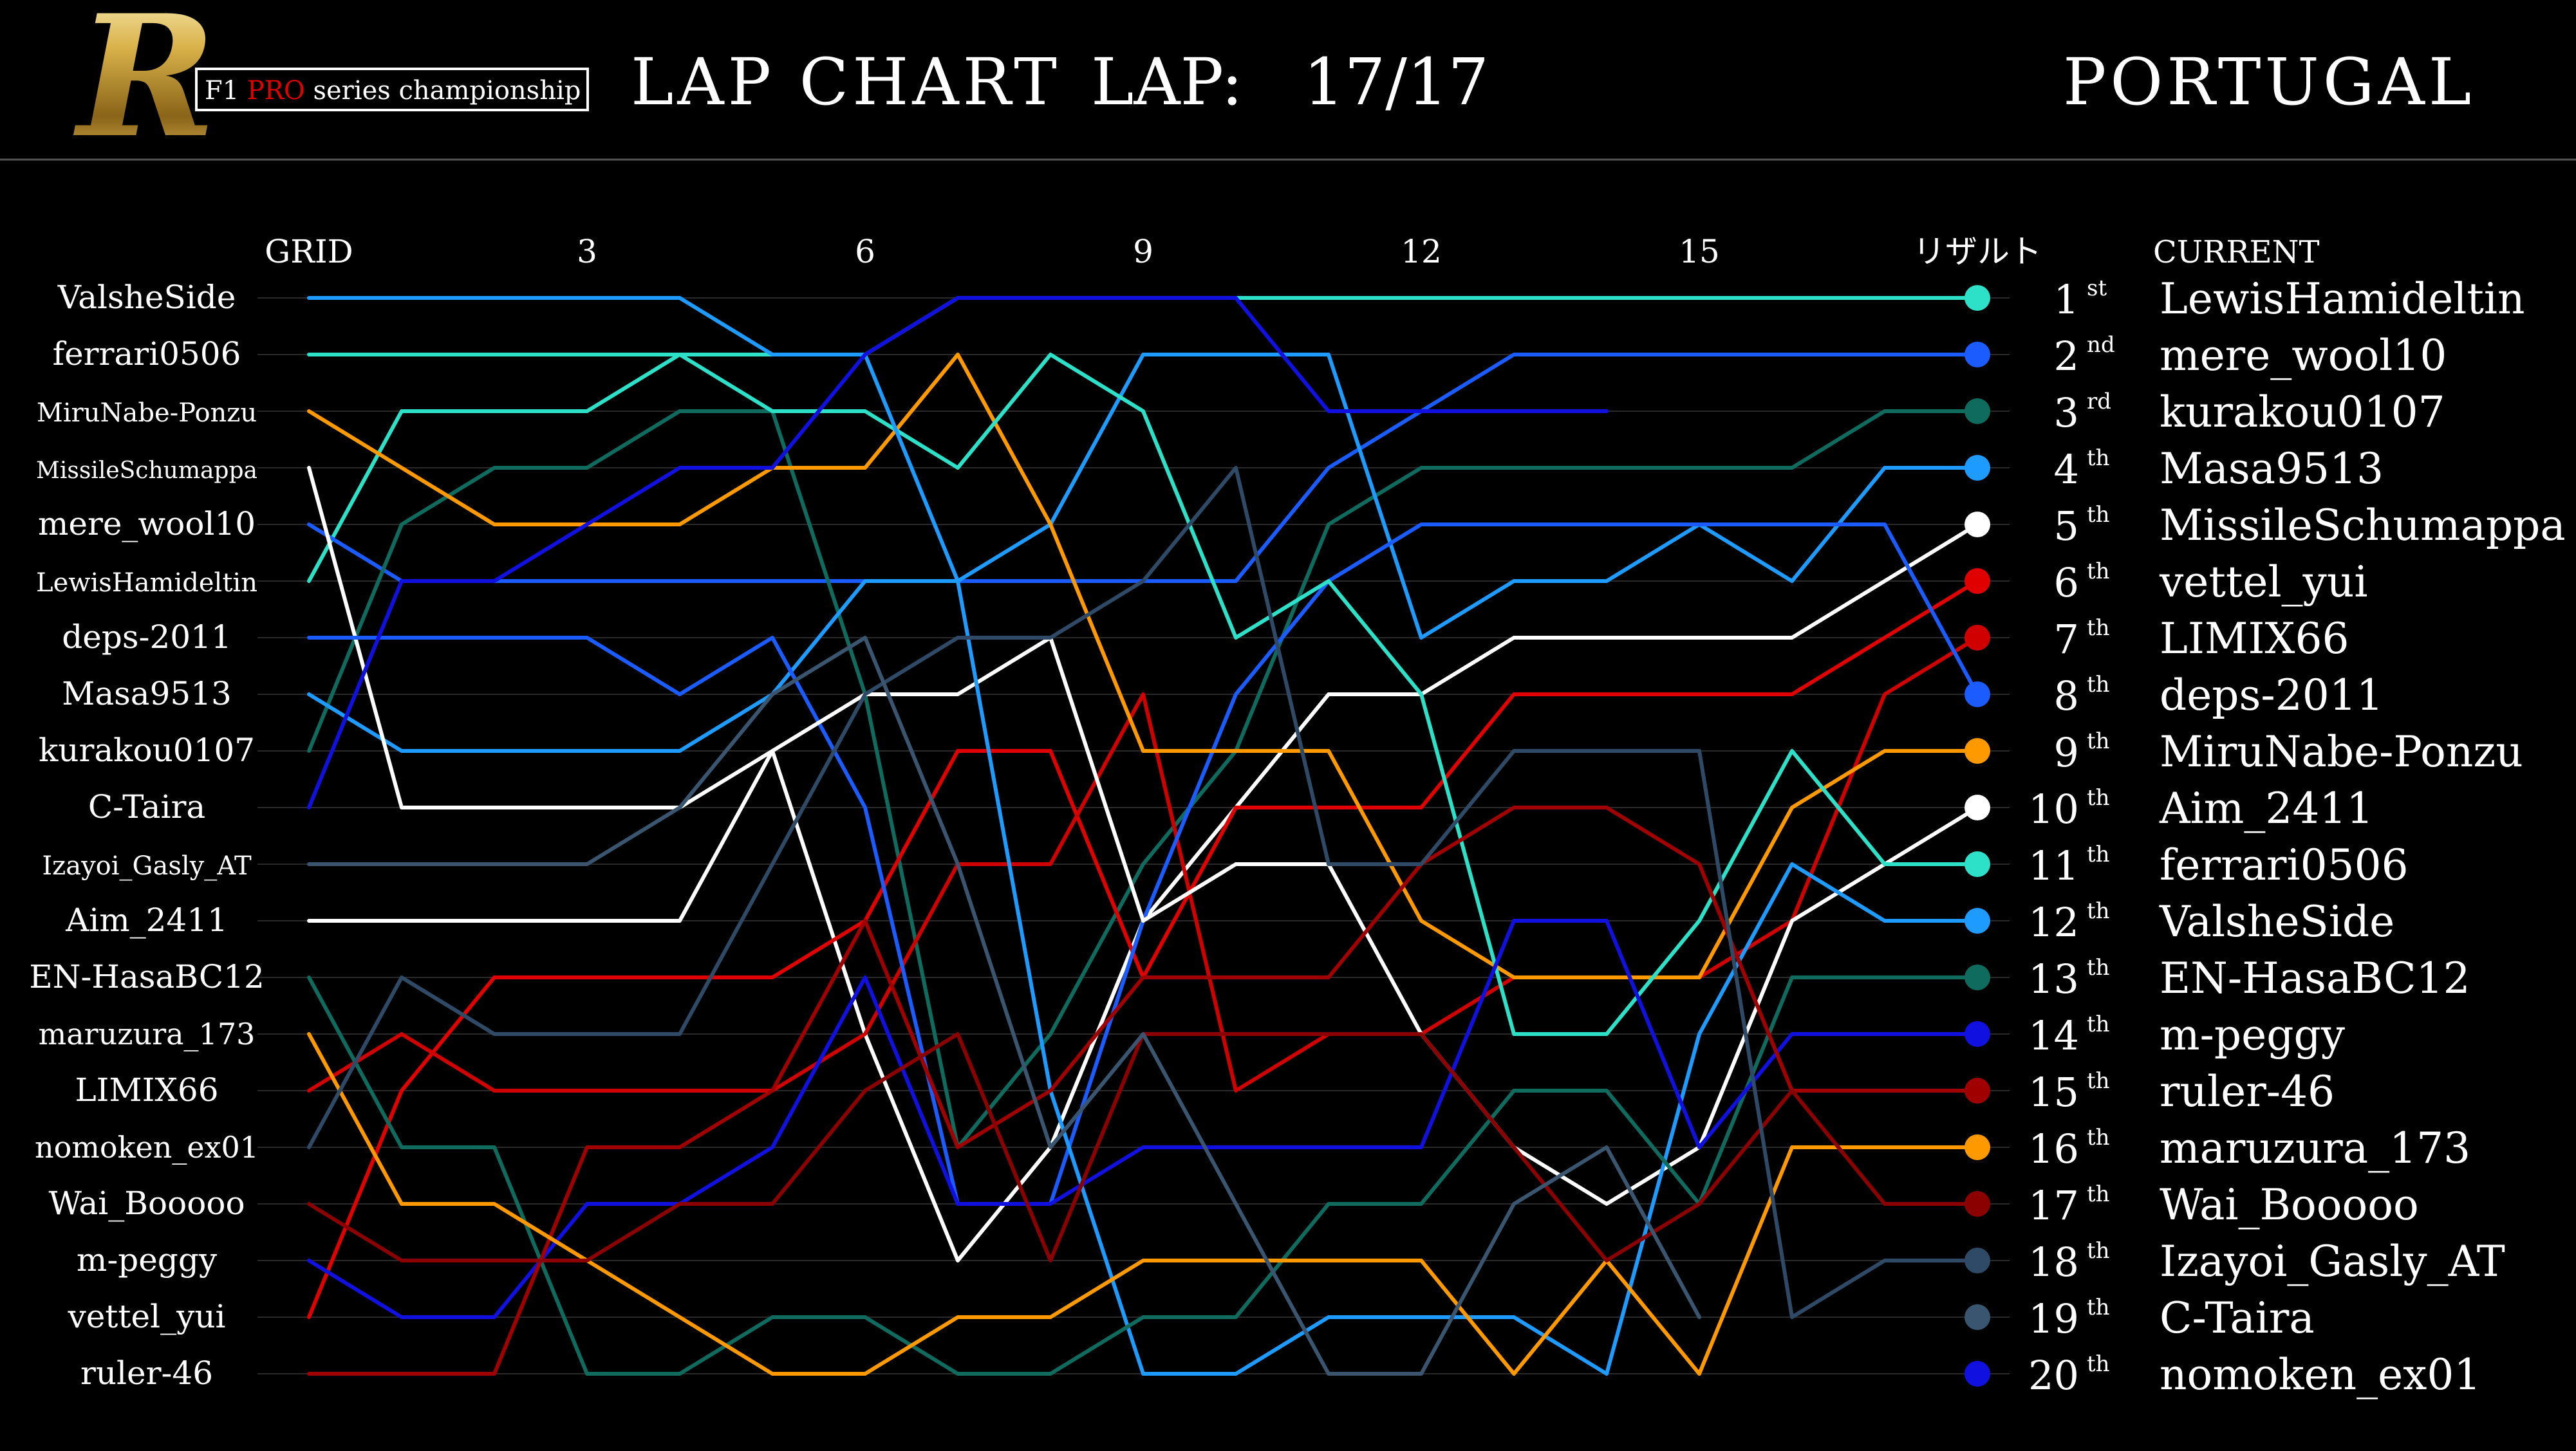  What do you see at coordinates (2272, 695) in the screenshot?
I see `result-driver-name: deps-2011` at bounding box center [2272, 695].